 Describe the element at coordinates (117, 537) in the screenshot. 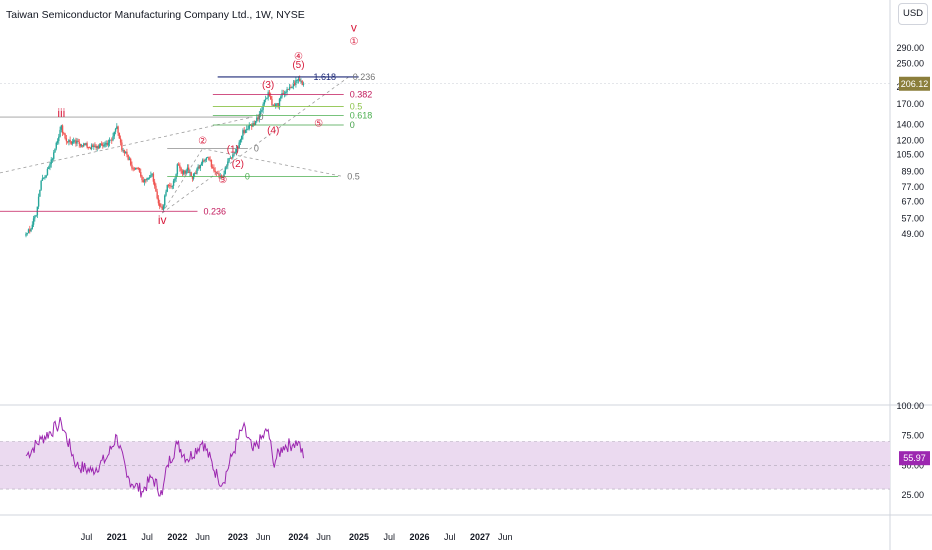

I see `time-axis-label: 2021` at that location.